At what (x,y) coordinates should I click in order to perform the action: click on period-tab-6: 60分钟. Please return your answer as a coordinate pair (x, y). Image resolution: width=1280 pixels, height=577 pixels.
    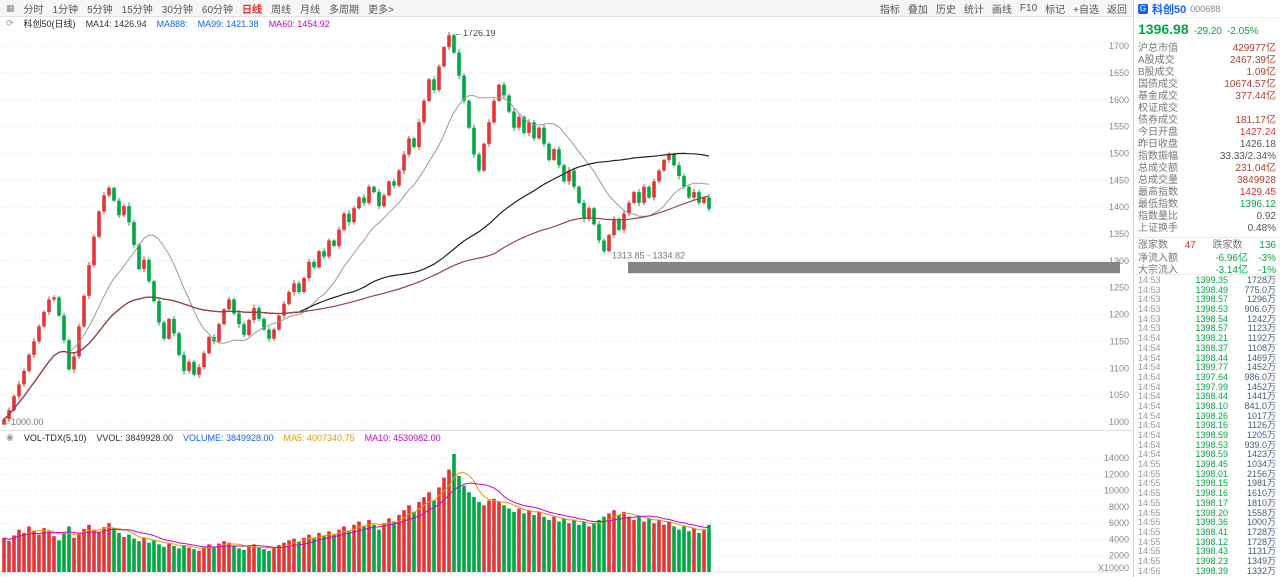
    Looking at the image, I should click on (217, 10).